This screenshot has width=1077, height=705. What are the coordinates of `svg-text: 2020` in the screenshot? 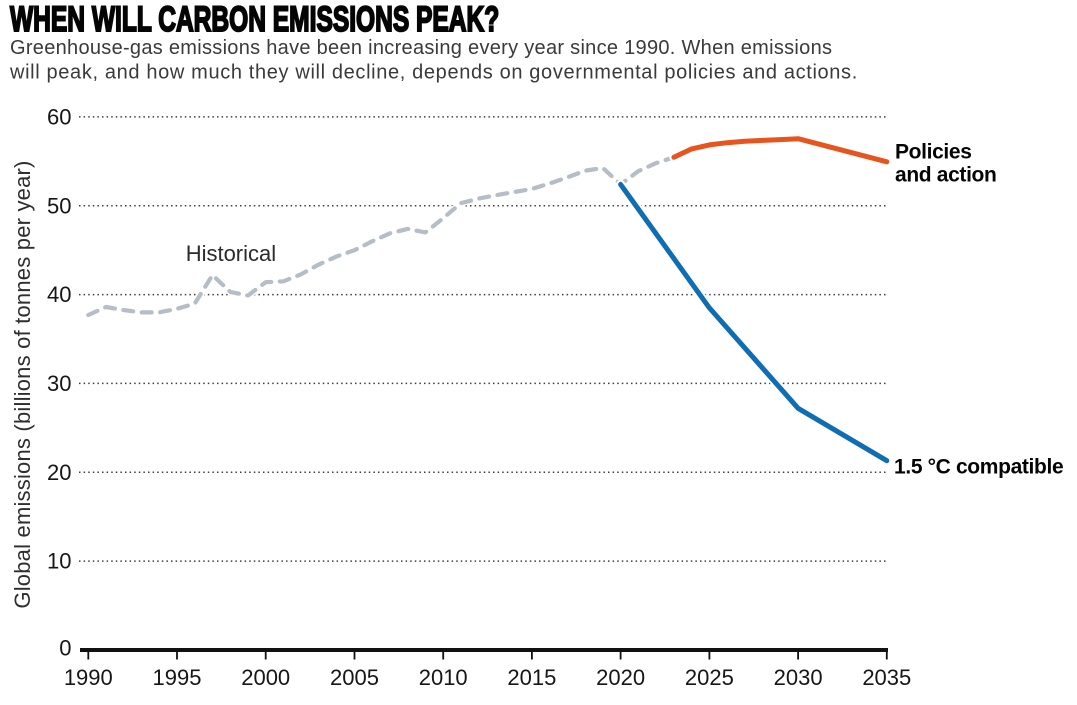 It's located at (620, 677).